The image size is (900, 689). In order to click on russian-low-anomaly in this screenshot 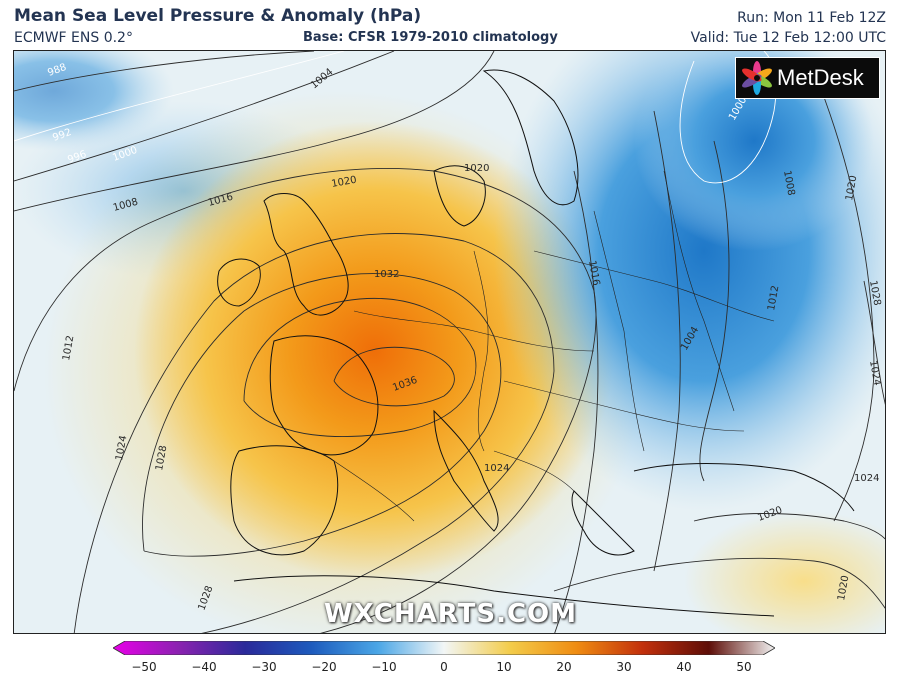, I will do `click(754, 151)`.